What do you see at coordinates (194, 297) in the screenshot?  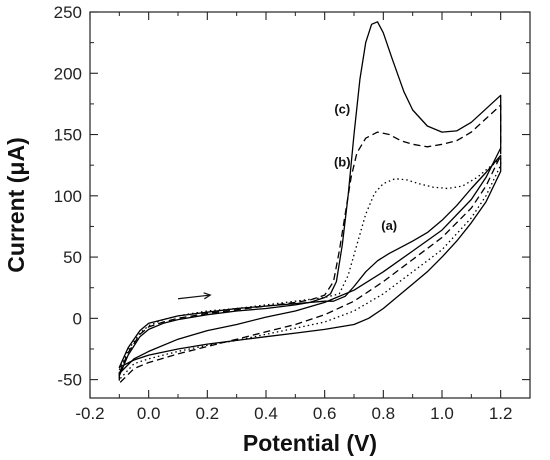 I see `scan-direction-arrow` at bounding box center [194, 297].